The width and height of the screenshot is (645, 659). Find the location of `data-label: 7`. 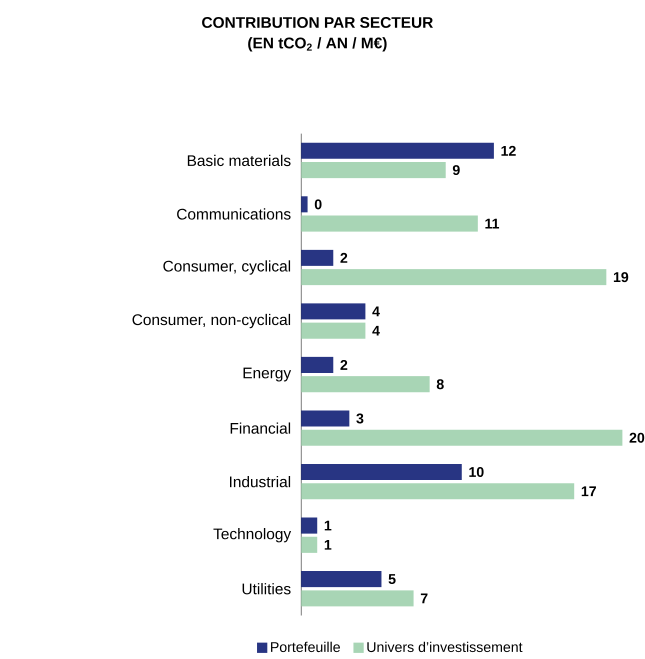

data-label: 7 is located at coordinates (424, 599).